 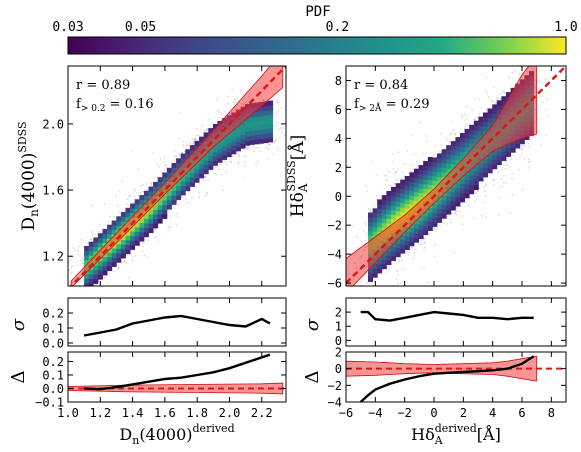 What do you see at coordinates (165, 413) in the screenshot?
I see `x-tick-label: 1.6` at bounding box center [165, 413].